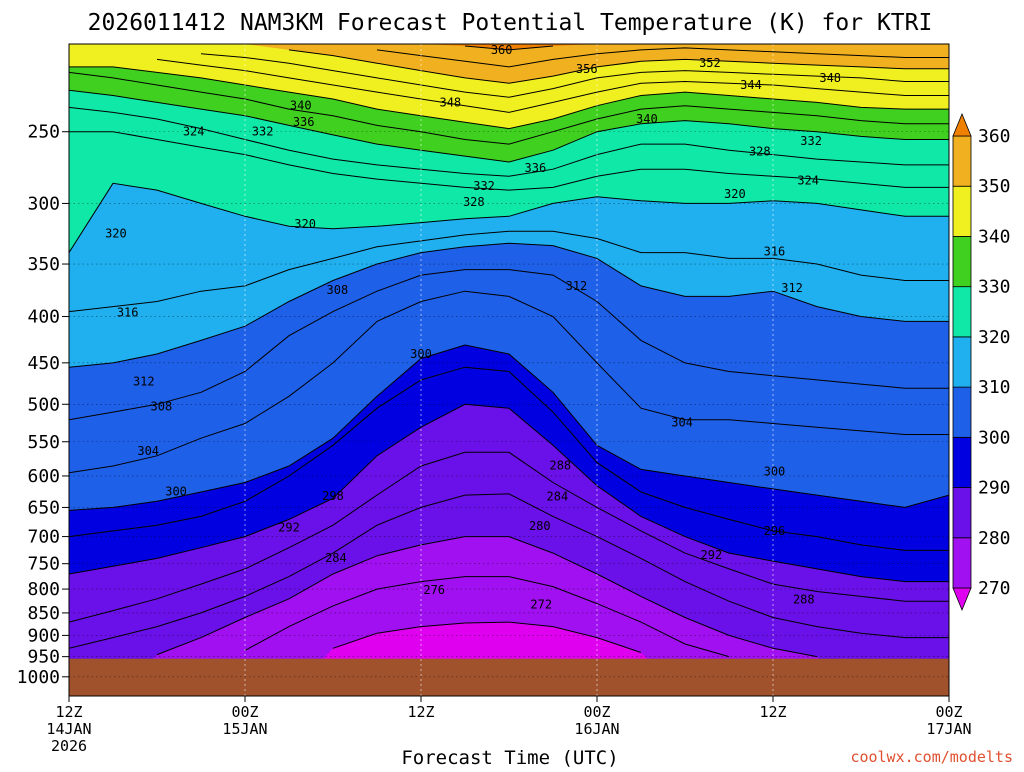 Image resolution: width=1024 pixels, height=772 pixels. Describe the element at coordinates (509, 757) in the screenshot. I see `x-axis-title: Forecast Time (UTC)` at that location.